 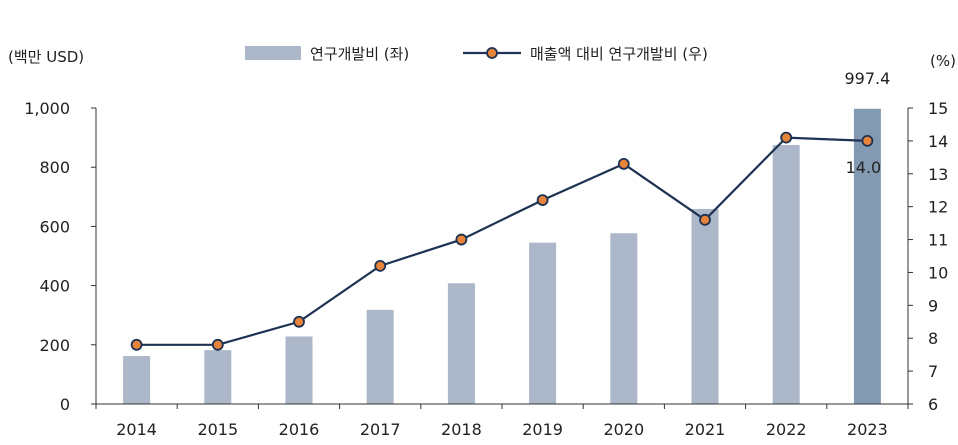 What do you see at coordinates (705, 306) in the screenshot?
I see `bar-2021` at bounding box center [705, 306].